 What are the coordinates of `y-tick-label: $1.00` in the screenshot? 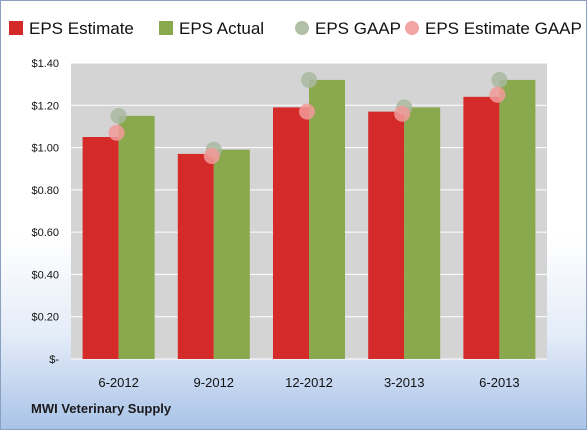 It's located at (45, 149).